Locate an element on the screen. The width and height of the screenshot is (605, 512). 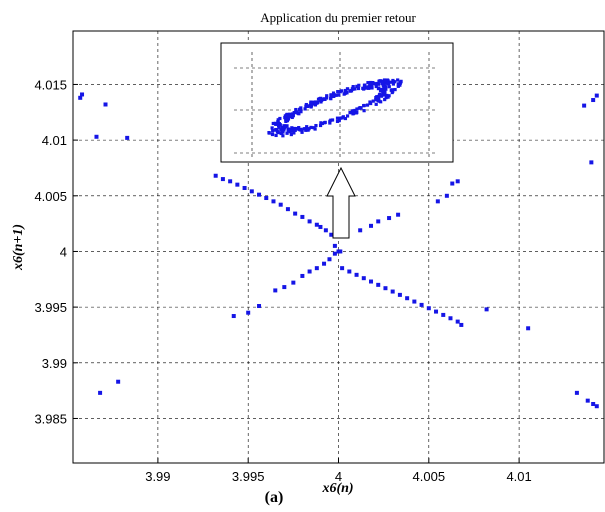
x-tick-label: 4.005 is located at coordinates (429, 476).